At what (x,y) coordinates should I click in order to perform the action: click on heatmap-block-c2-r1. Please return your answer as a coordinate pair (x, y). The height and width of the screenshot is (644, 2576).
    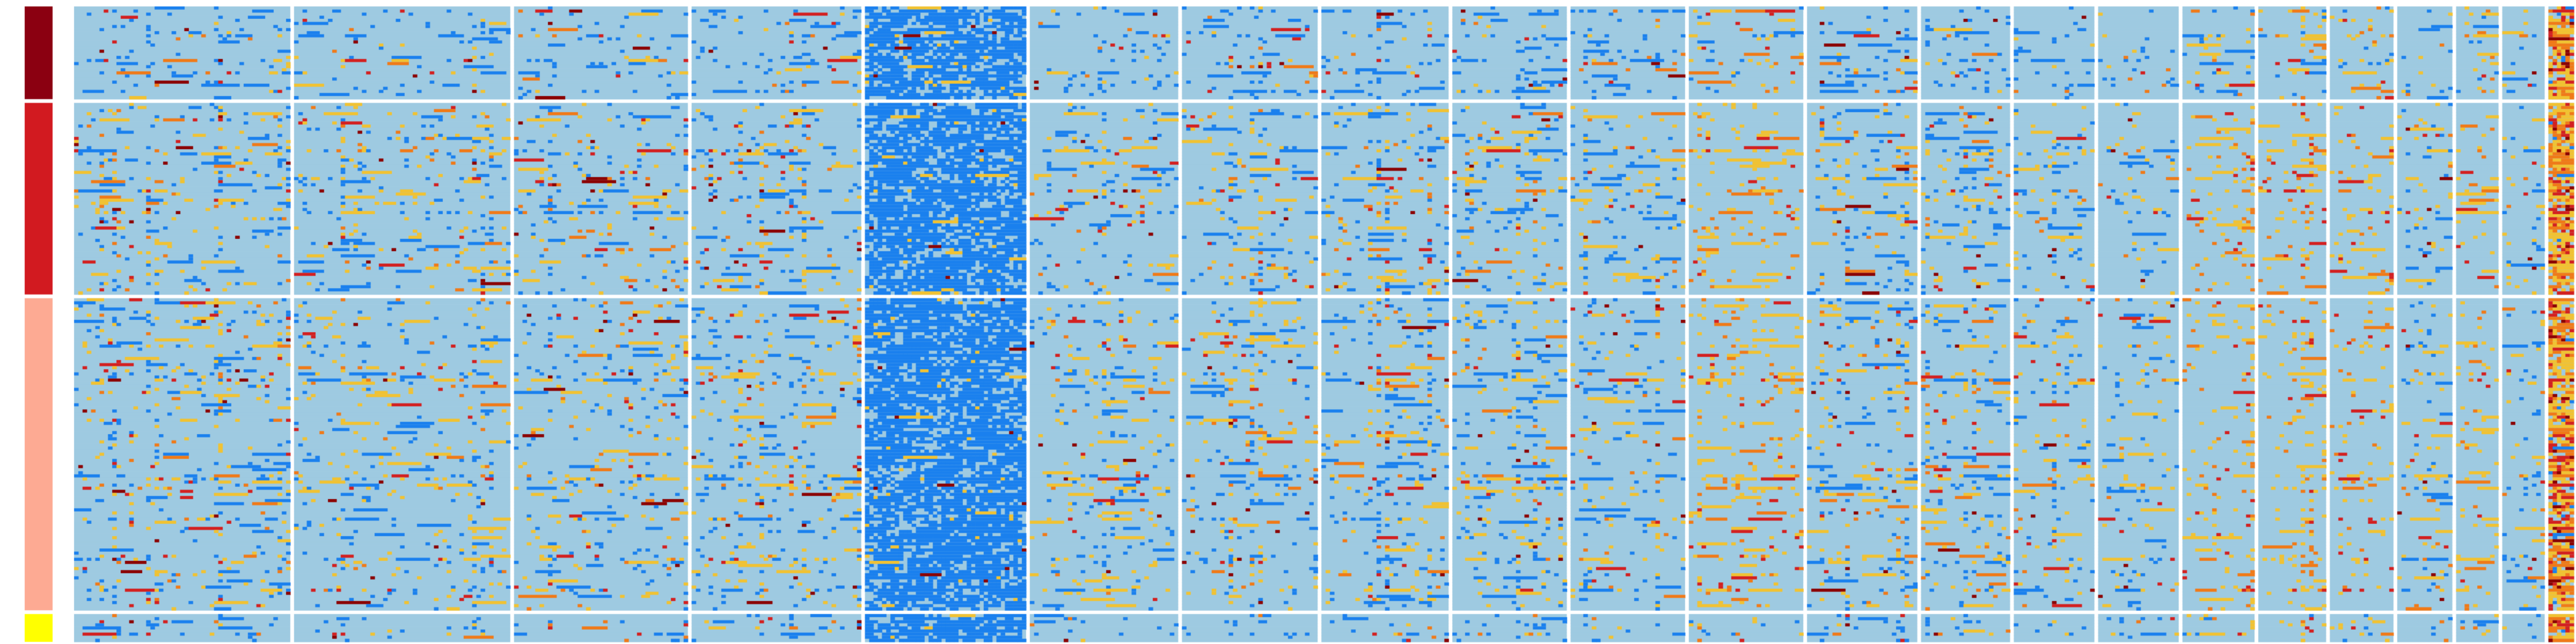
    Looking at the image, I should click on (402, 52).